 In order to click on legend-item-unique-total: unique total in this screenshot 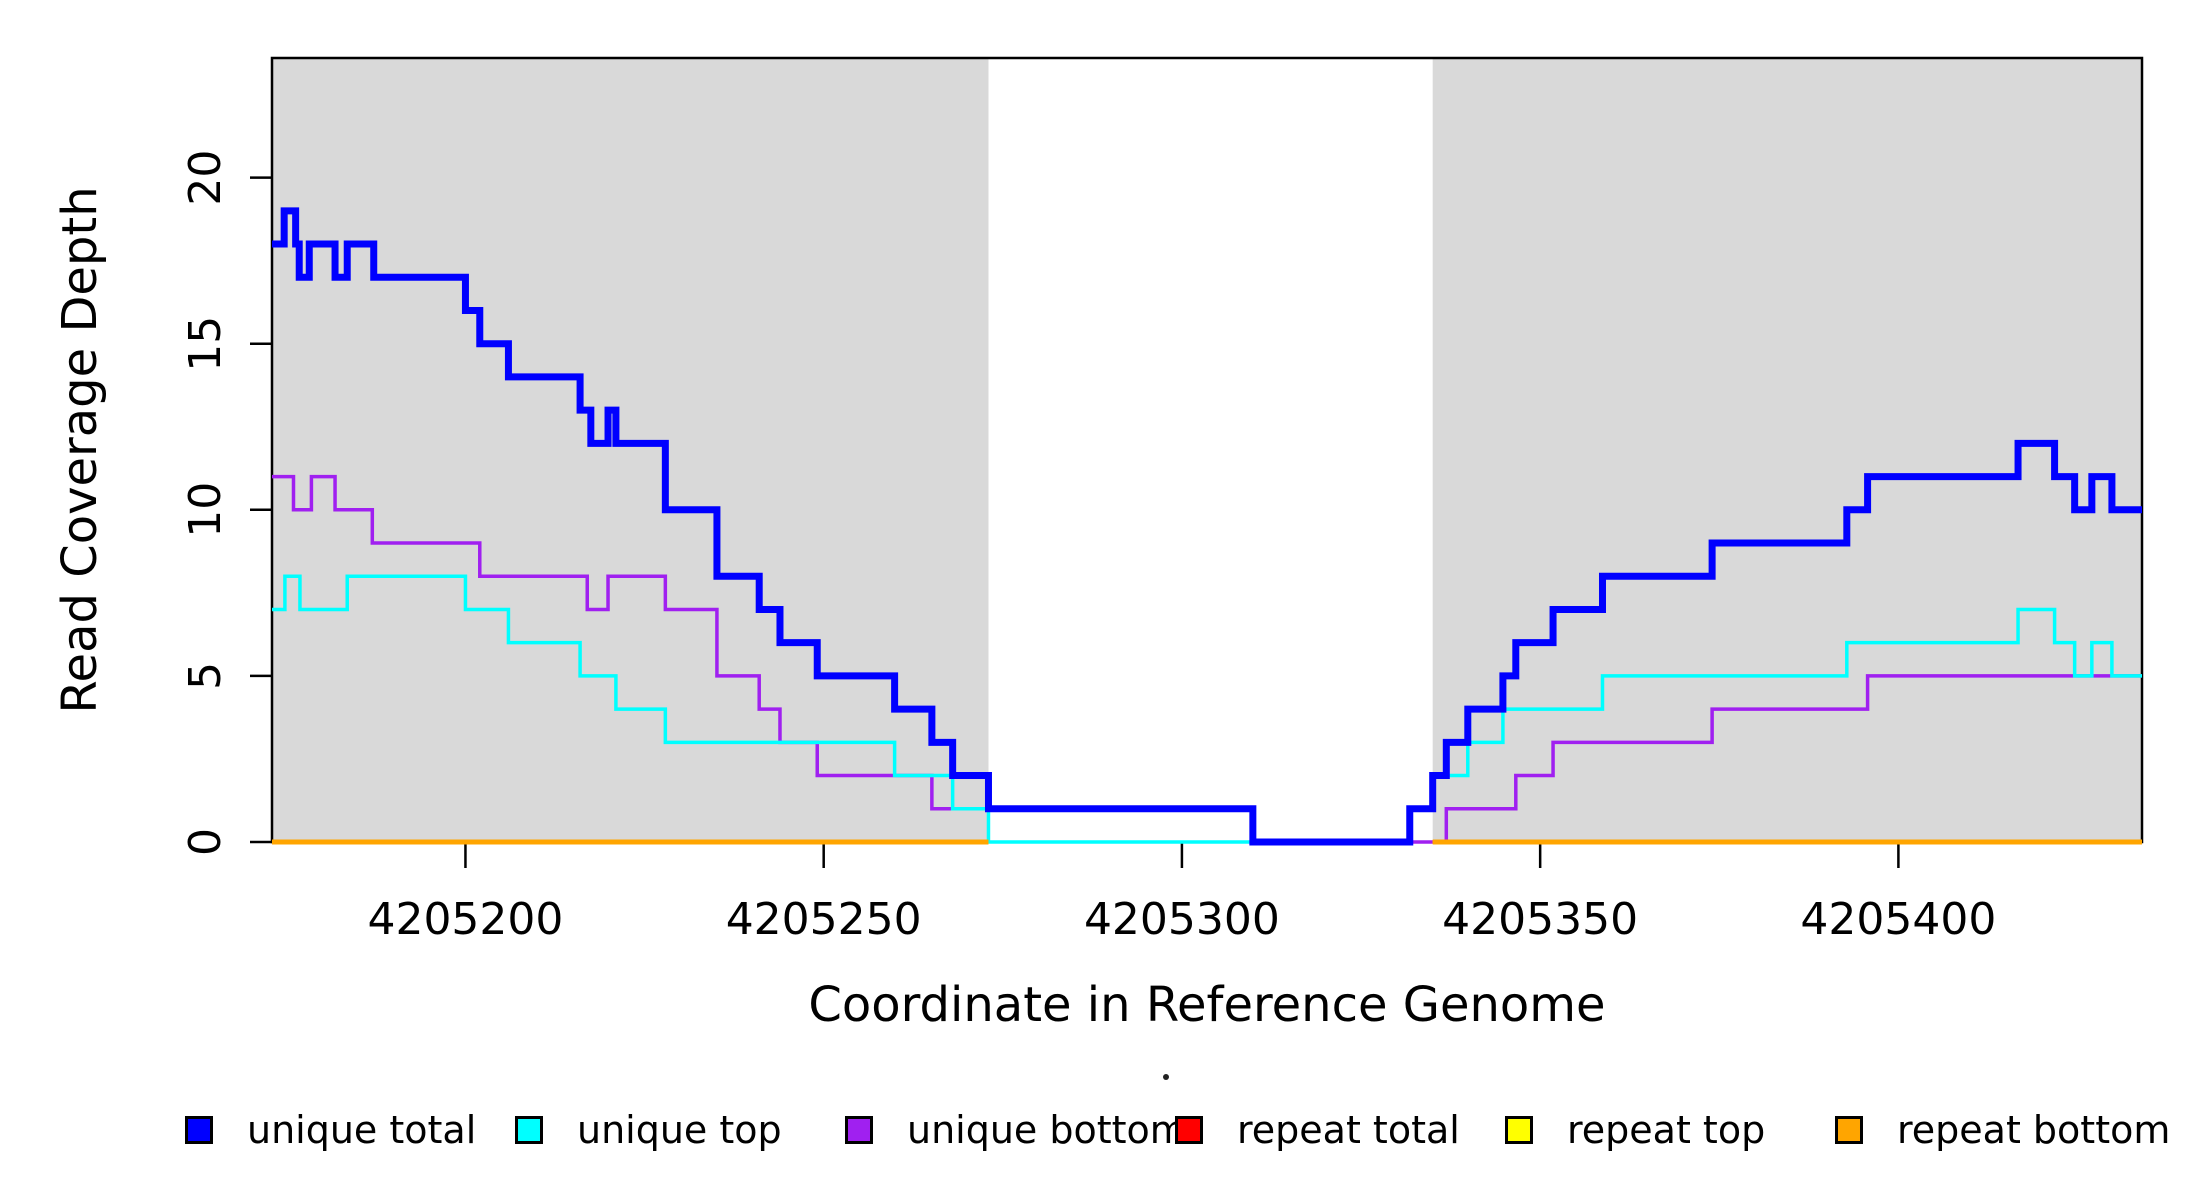, I will do `click(330, 1130)`.